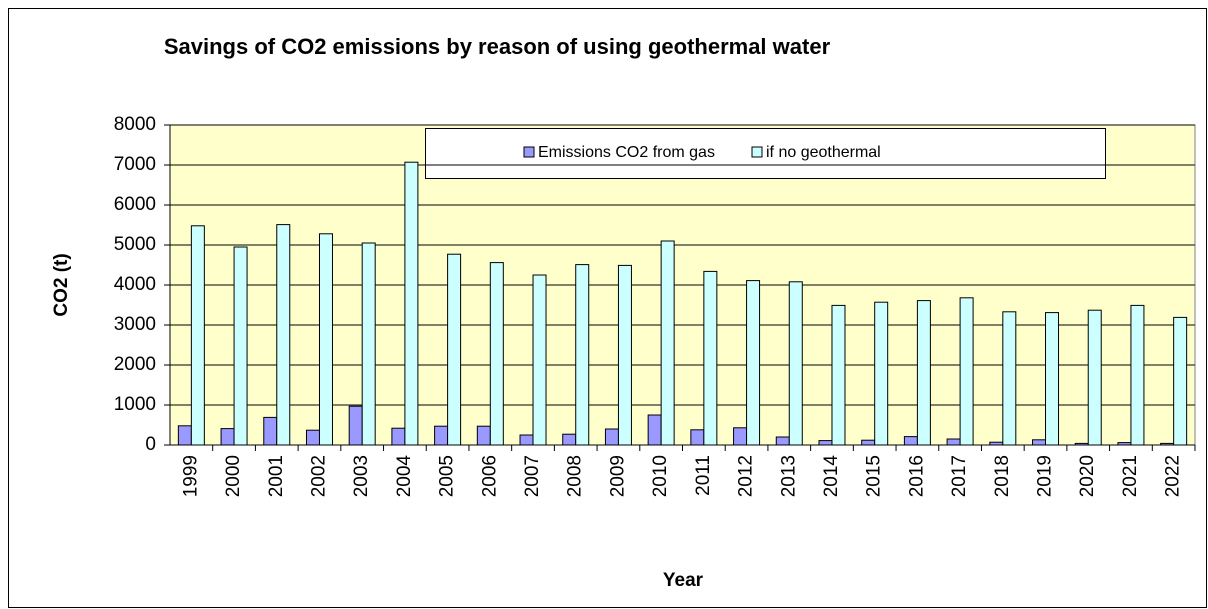  Describe the element at coordinates (1045, 476) in the screenshot. I see `x-tick-label: 2019` at that location.